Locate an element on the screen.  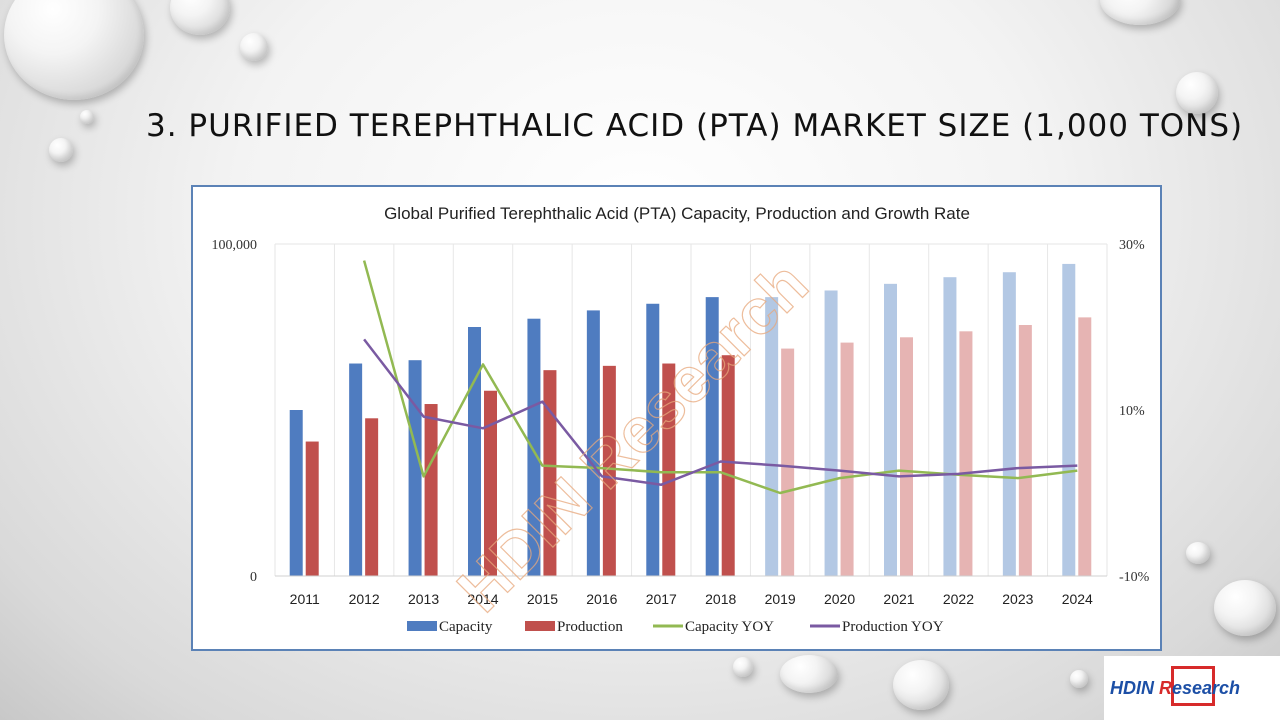
x-tick-label: 2018 is located at coordinates (720, 599).